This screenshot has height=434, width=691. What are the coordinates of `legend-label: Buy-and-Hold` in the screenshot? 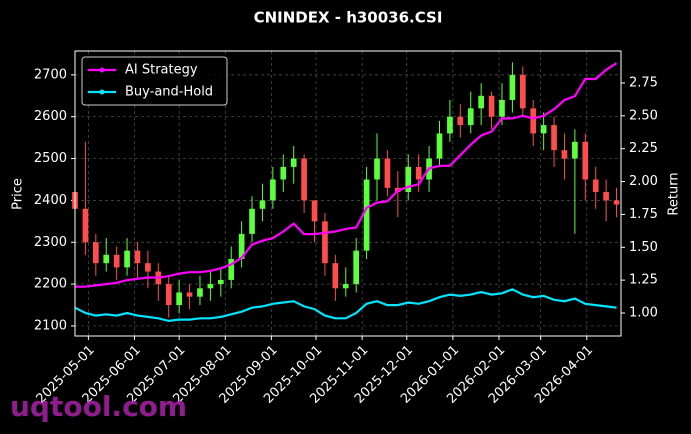 It's located at (169, 92).